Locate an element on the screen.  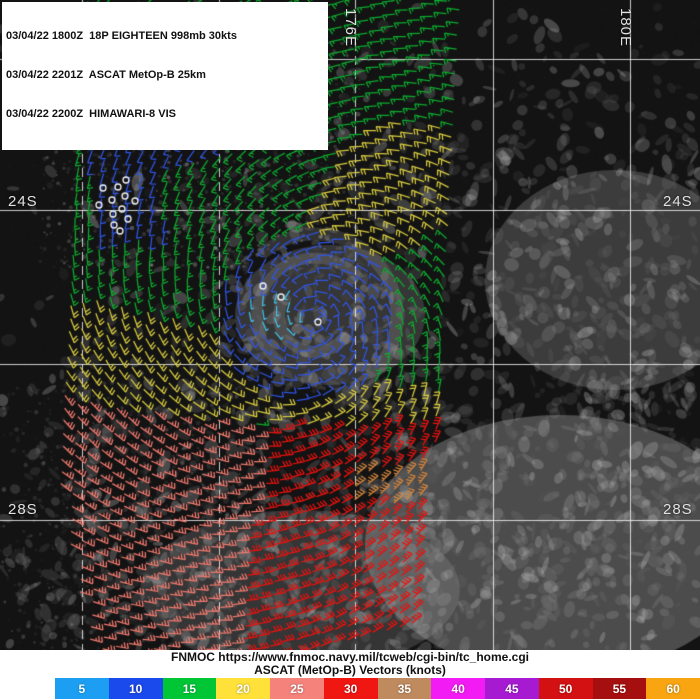
colorbar-segment: 30 is located at coordinates (350, 688).